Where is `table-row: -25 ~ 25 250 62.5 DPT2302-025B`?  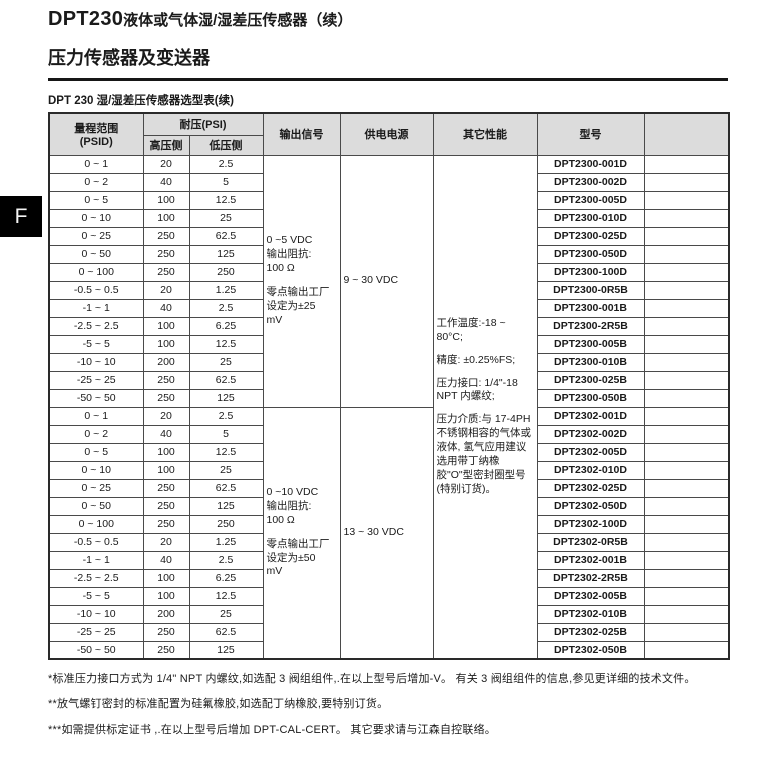
table-row: -25 ~ 25 250 62.5 DPT2302-025B is located at coordinates (389, 632).